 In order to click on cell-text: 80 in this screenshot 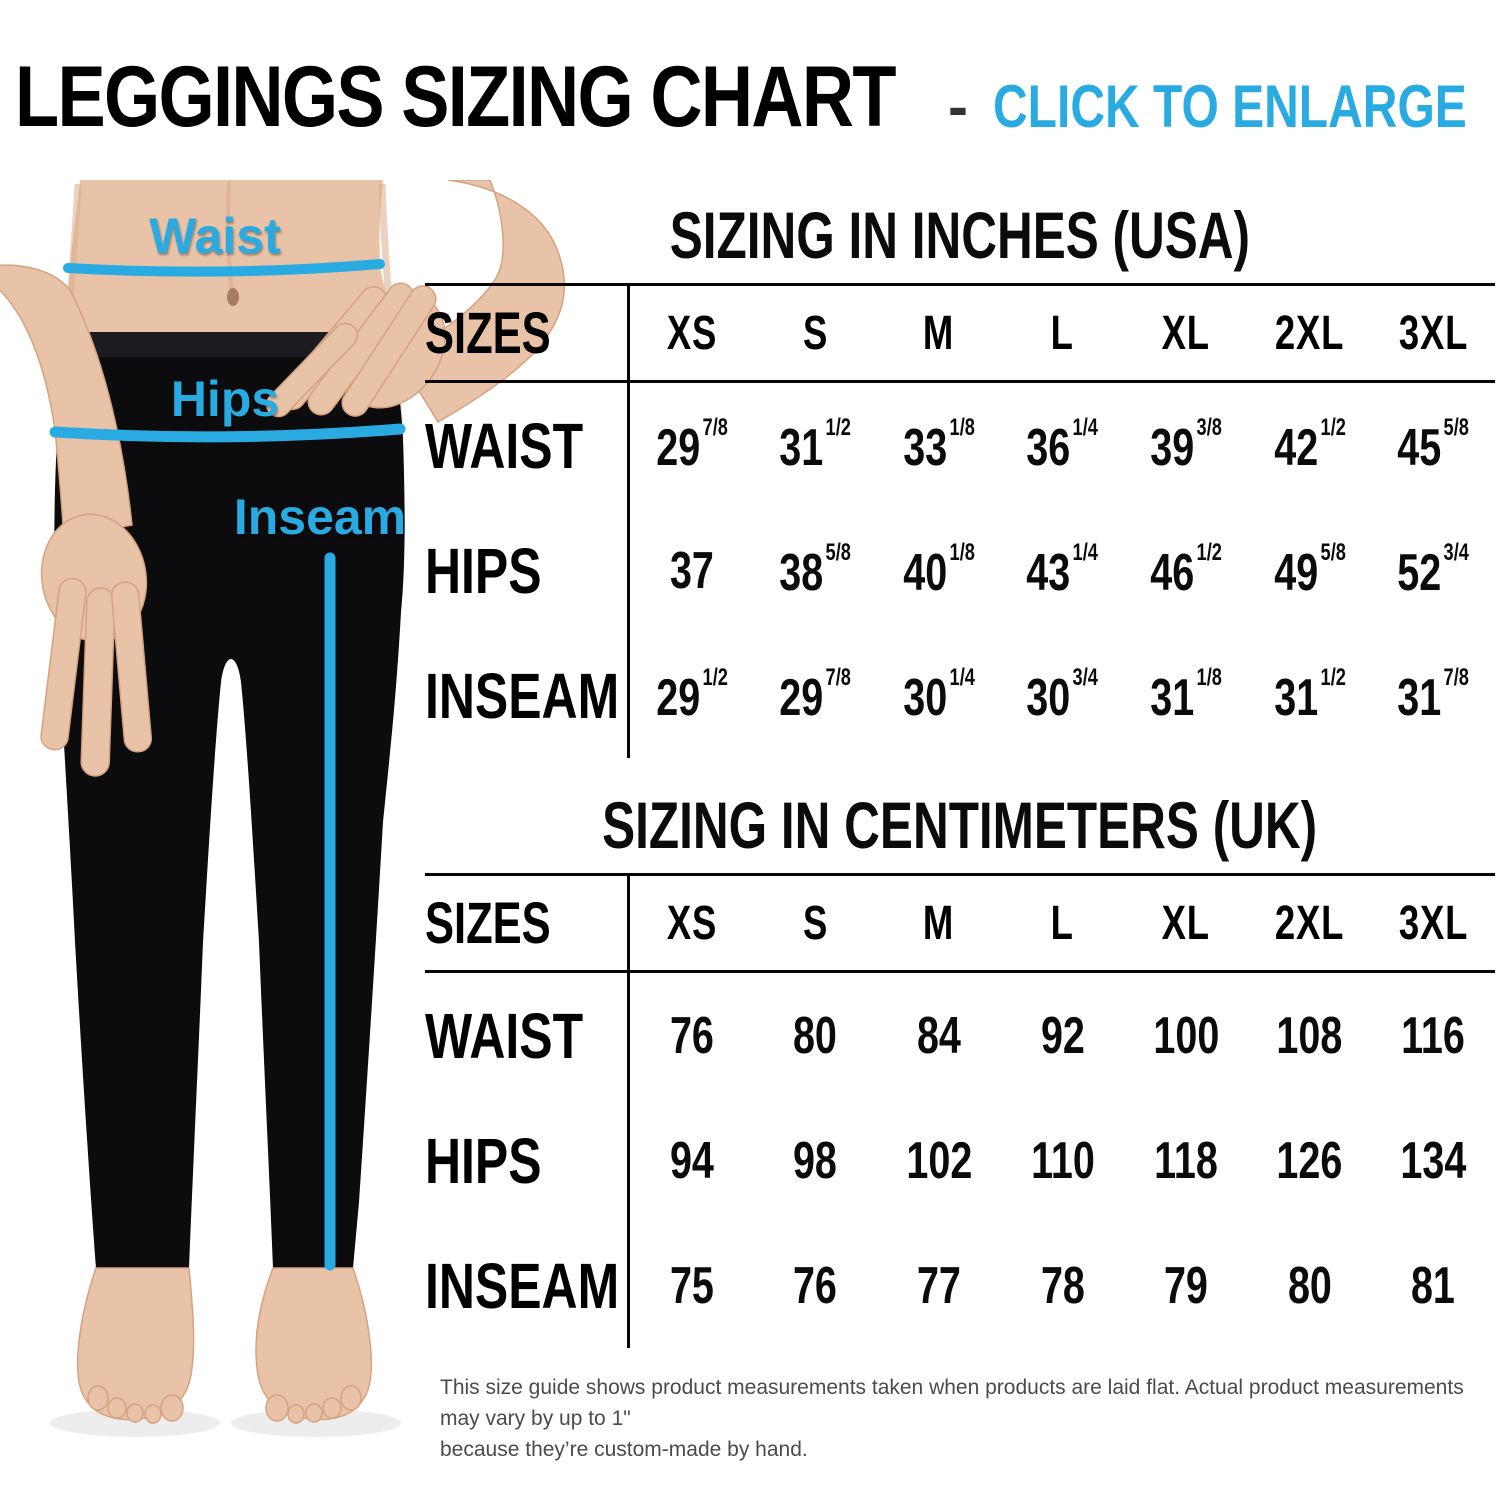, I will do `click(815, 1036)`.